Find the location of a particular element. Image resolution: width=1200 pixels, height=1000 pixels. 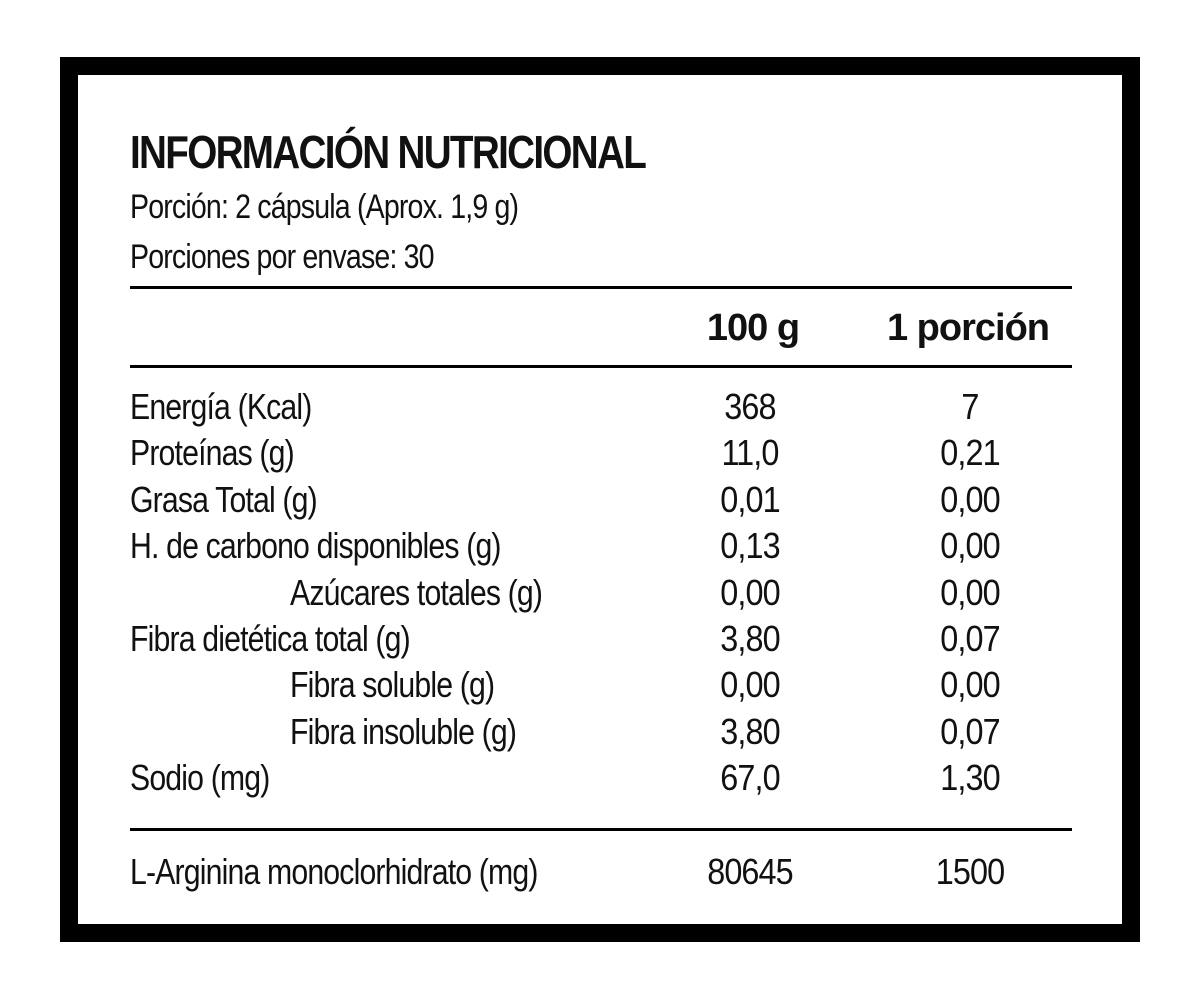

divider-header is located at coordinates (601, 366).